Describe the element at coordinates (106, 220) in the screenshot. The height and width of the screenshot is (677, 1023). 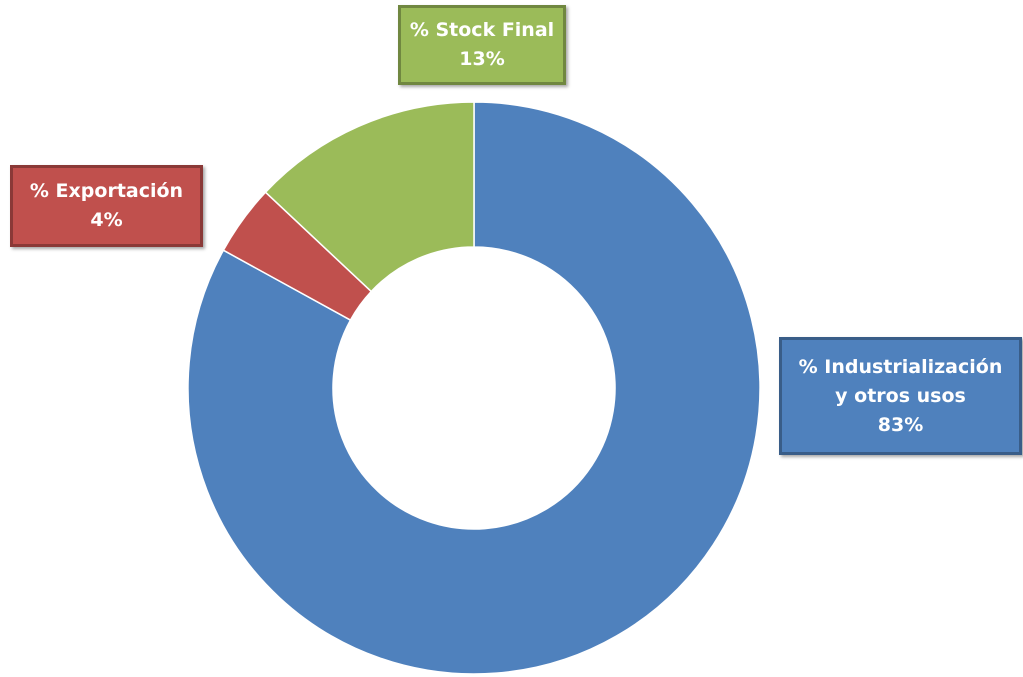
I see `value-label: 4%` at that location.